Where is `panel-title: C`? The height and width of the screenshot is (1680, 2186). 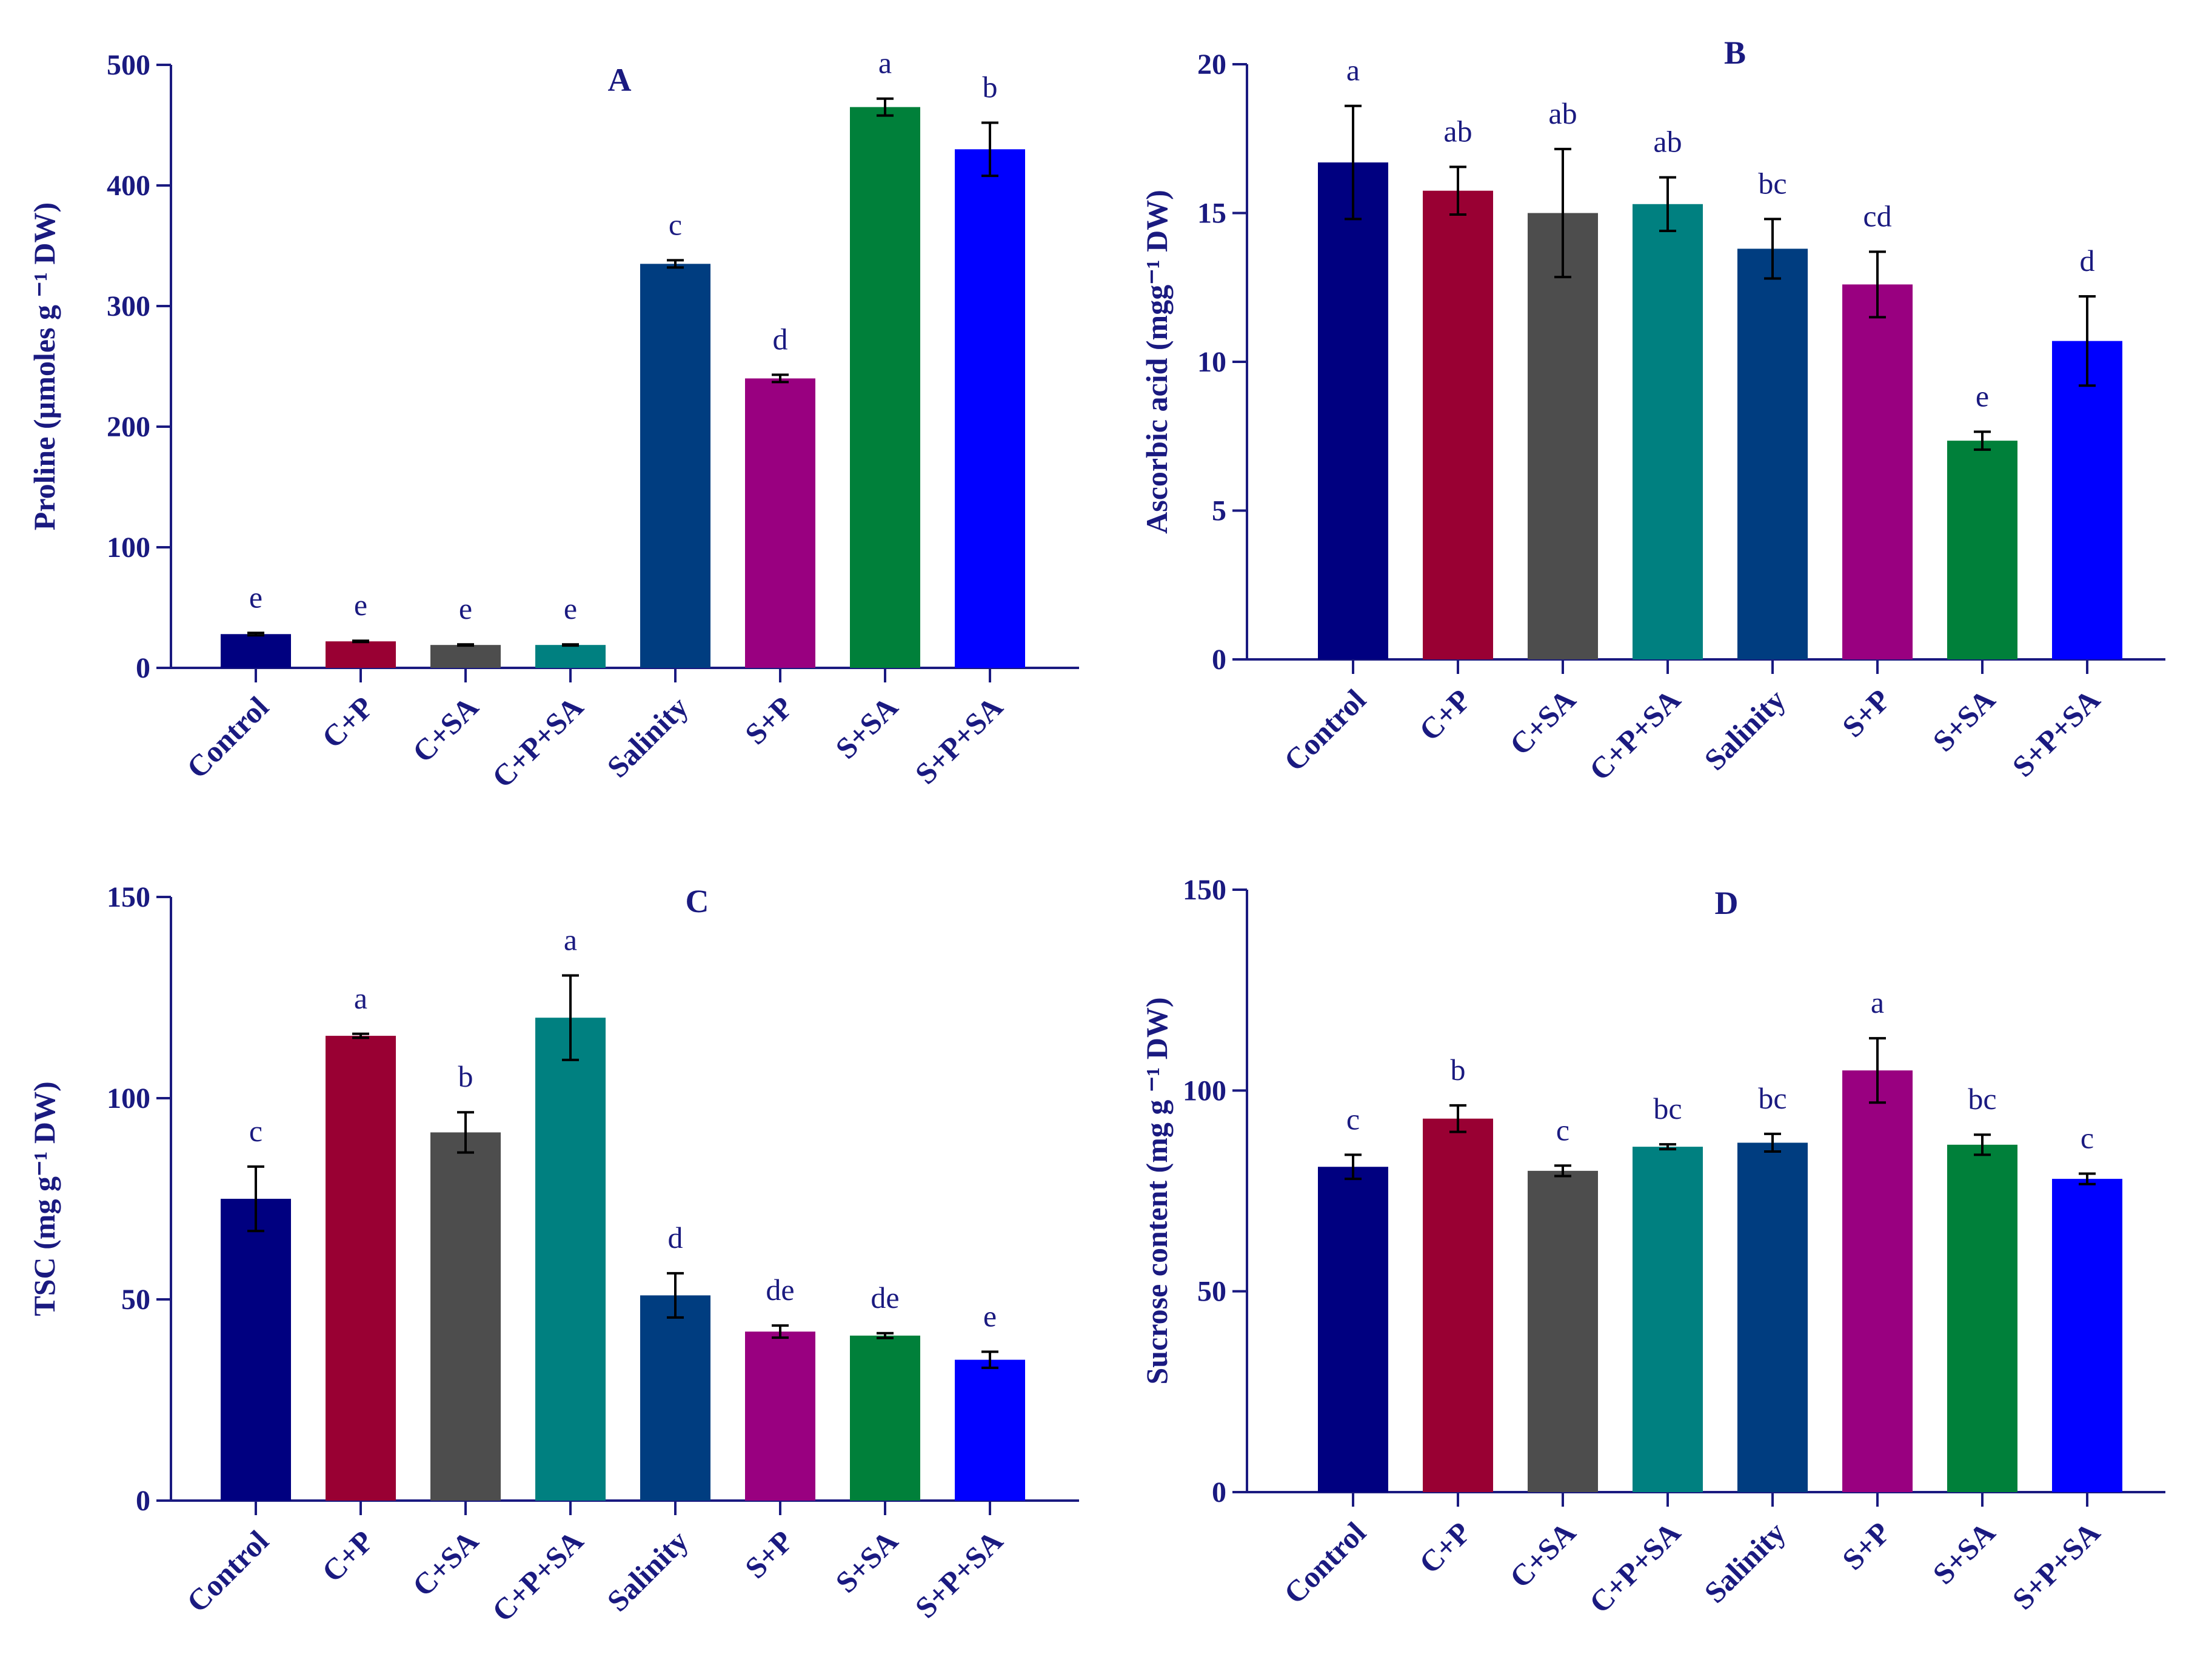 panel-title: C is located at coordinates (697, 901).